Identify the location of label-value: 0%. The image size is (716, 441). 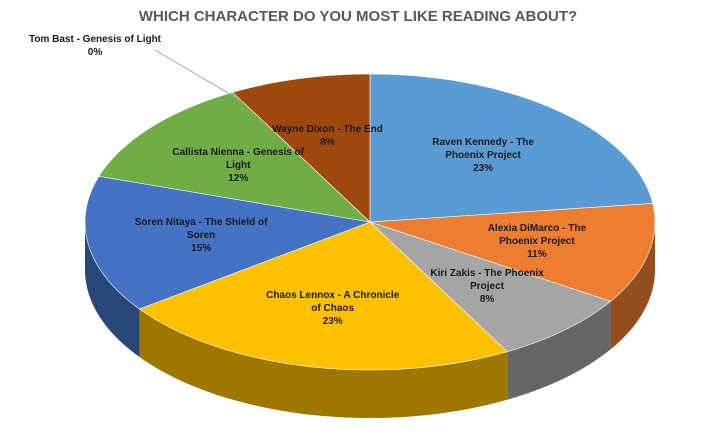
(95, 52).